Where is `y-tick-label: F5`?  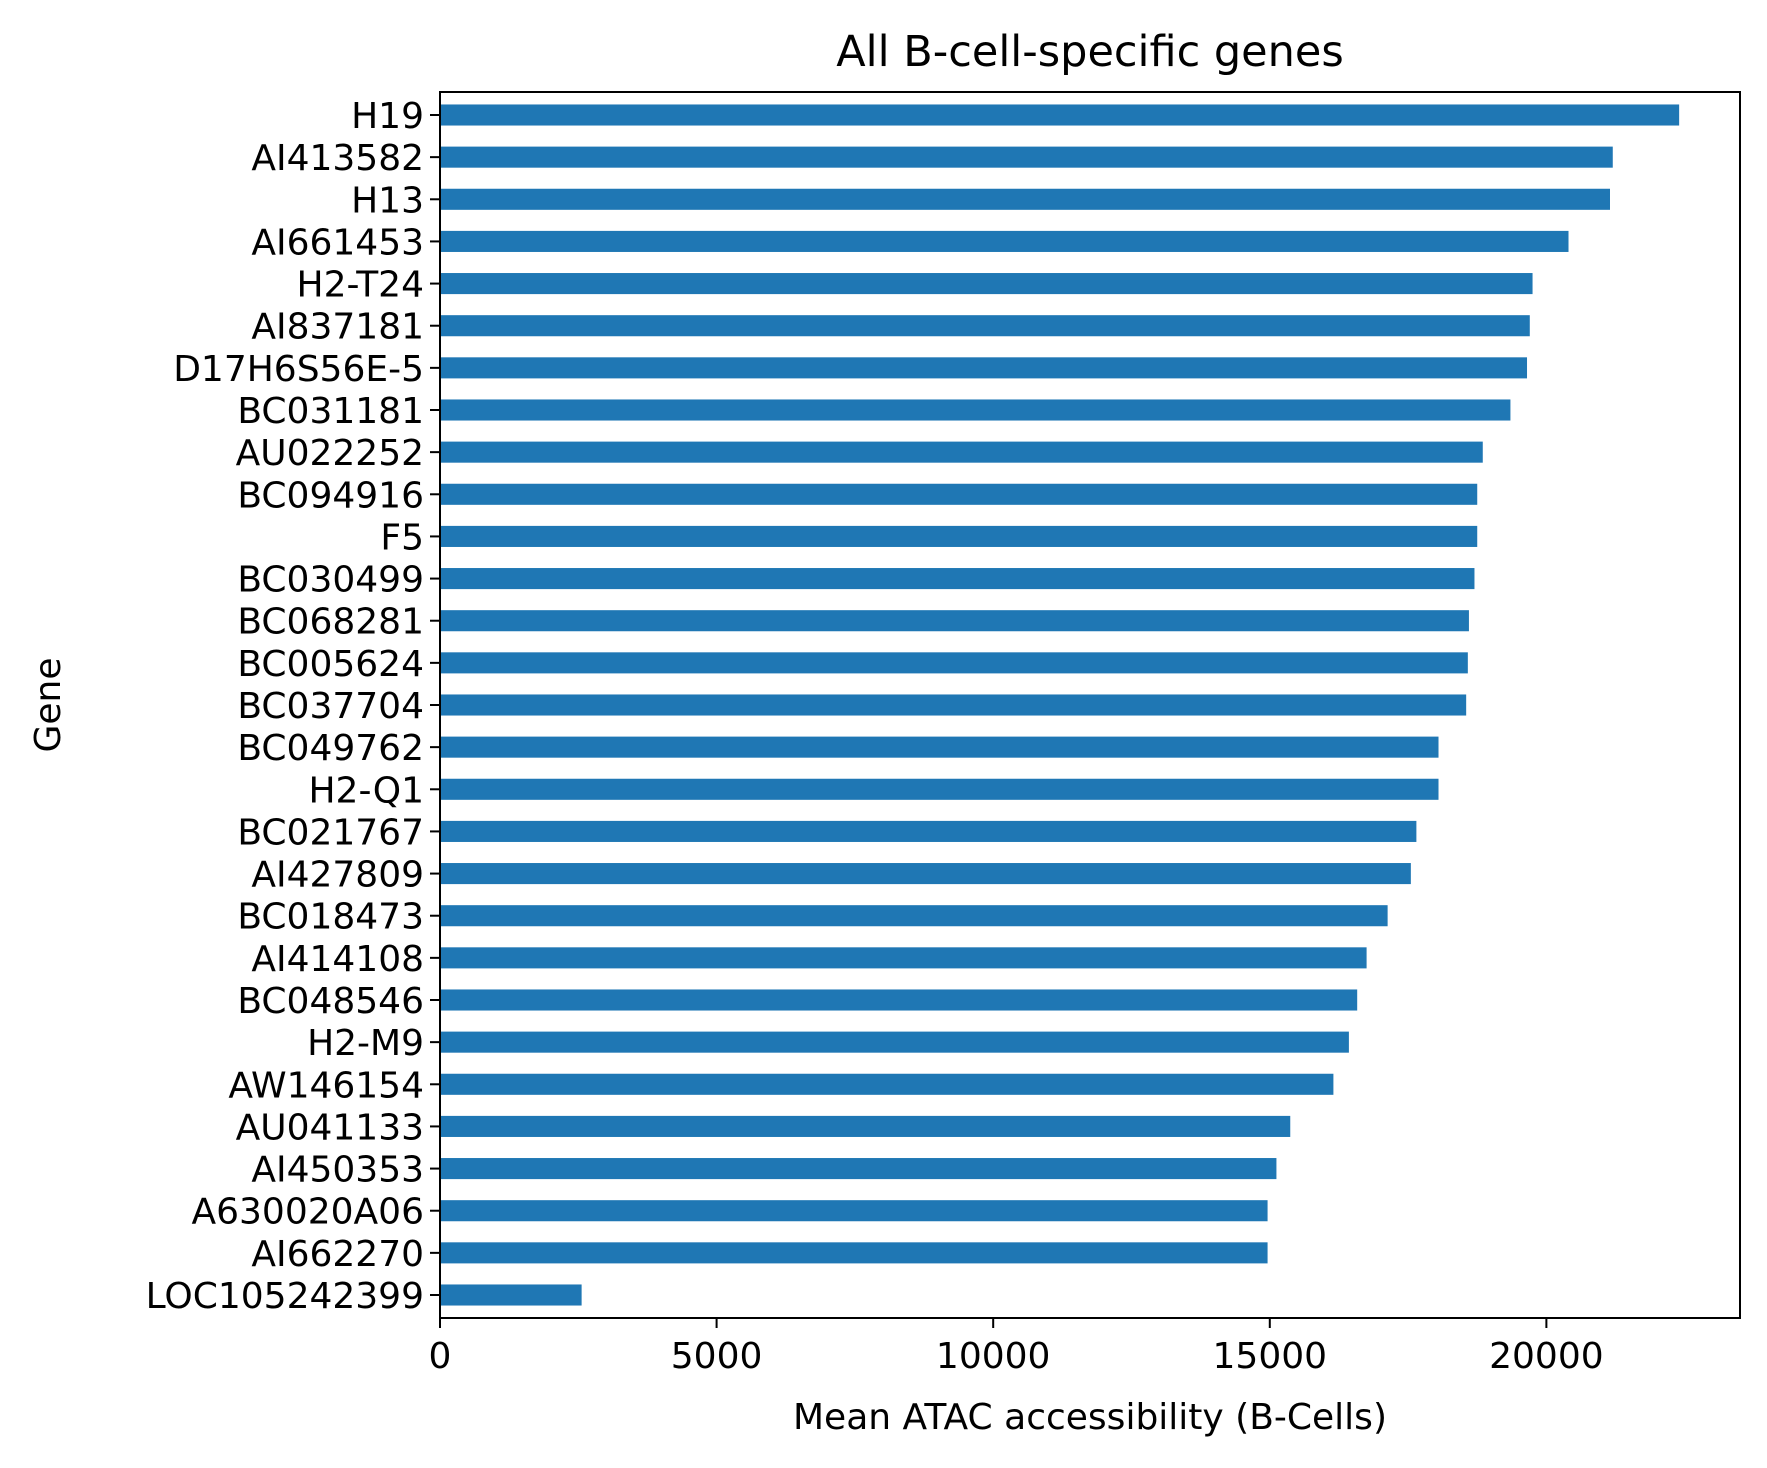 y-tick-label: F5 is located at coordinates (402, 537).